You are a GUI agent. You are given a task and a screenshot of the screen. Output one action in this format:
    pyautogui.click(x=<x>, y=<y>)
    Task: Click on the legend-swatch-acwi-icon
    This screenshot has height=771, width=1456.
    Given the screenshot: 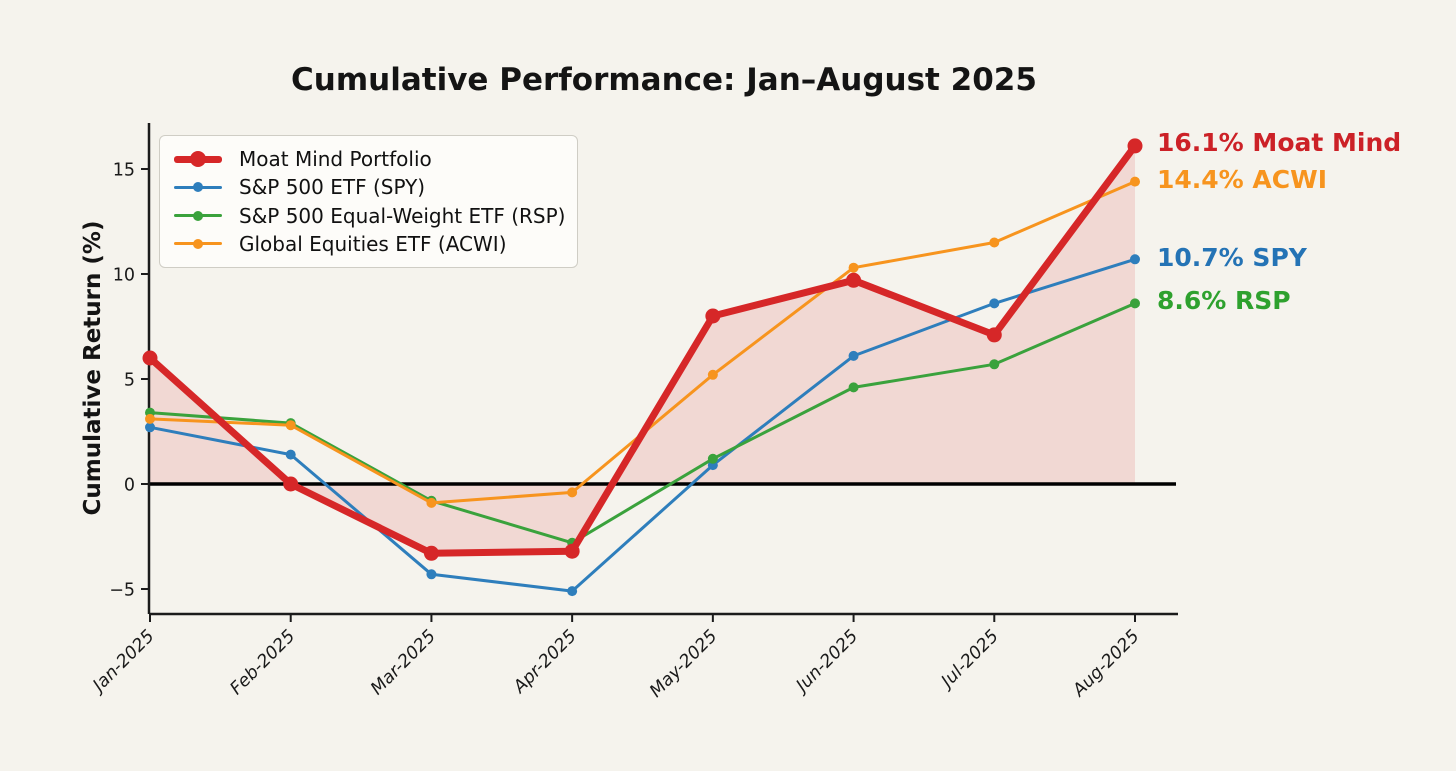 What is the action you would take?
    pyautogui.click(x=198, y=244)
    